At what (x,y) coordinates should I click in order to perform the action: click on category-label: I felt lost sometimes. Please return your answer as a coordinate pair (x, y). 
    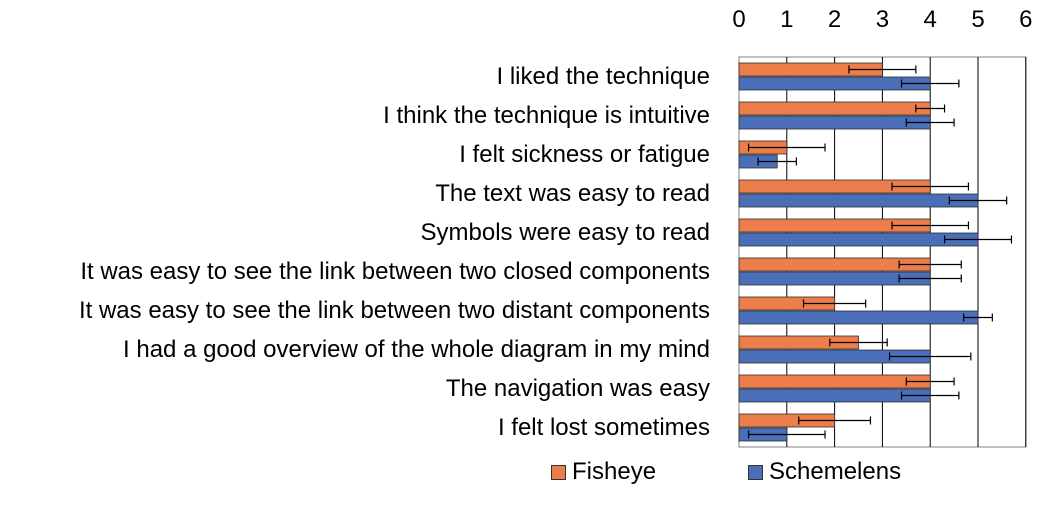
    Looking at the image, I should click on (604, 427).